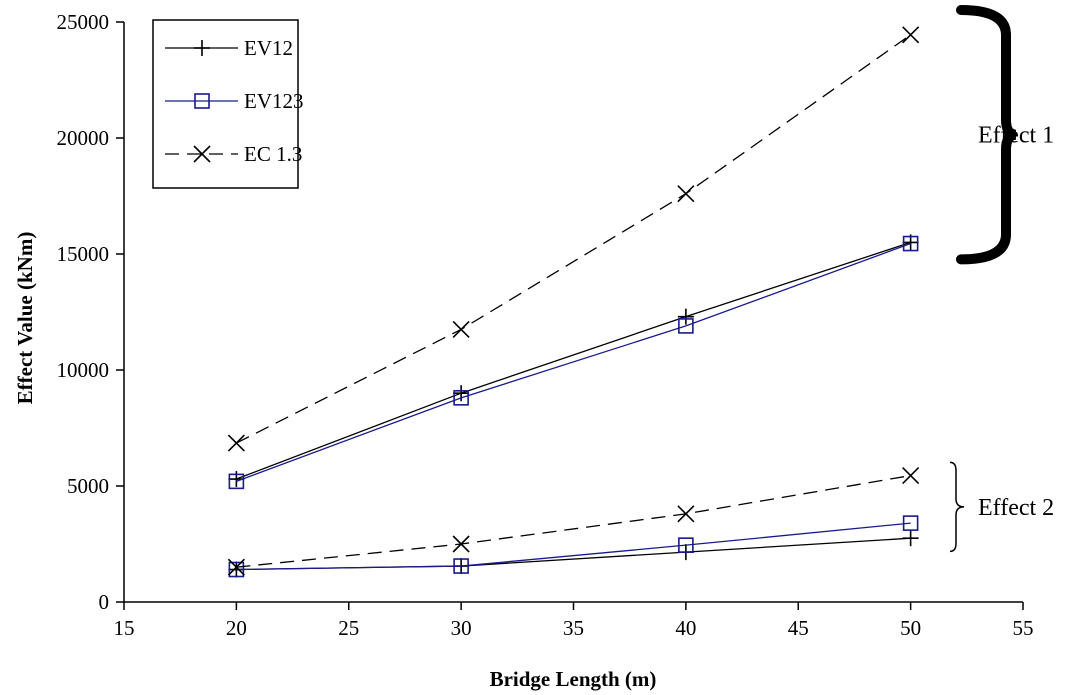 The width and height of the screenshot is (1085, 695). Describe the element at coordinates (1016, 508) in the screenshot. I see `effect-2-label: Effect 2` at that location.